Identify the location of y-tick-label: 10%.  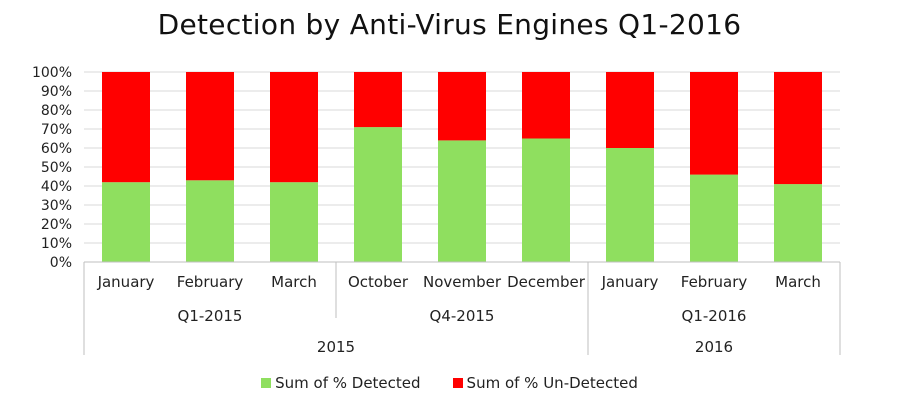
(56, 244).